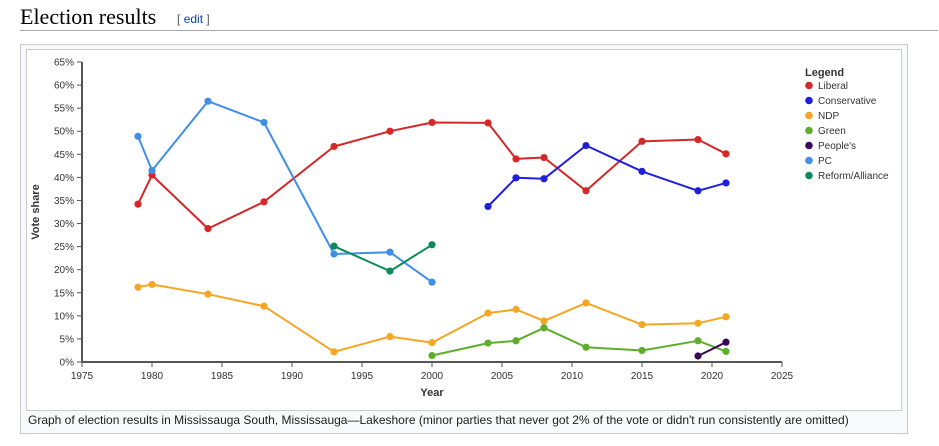 The height and width of the screenshot is (446, 939). What do you see at coordinates (67, 363) in the screenshot?
I see `y-tick-label: 0%` at bounding box center [67, 363].